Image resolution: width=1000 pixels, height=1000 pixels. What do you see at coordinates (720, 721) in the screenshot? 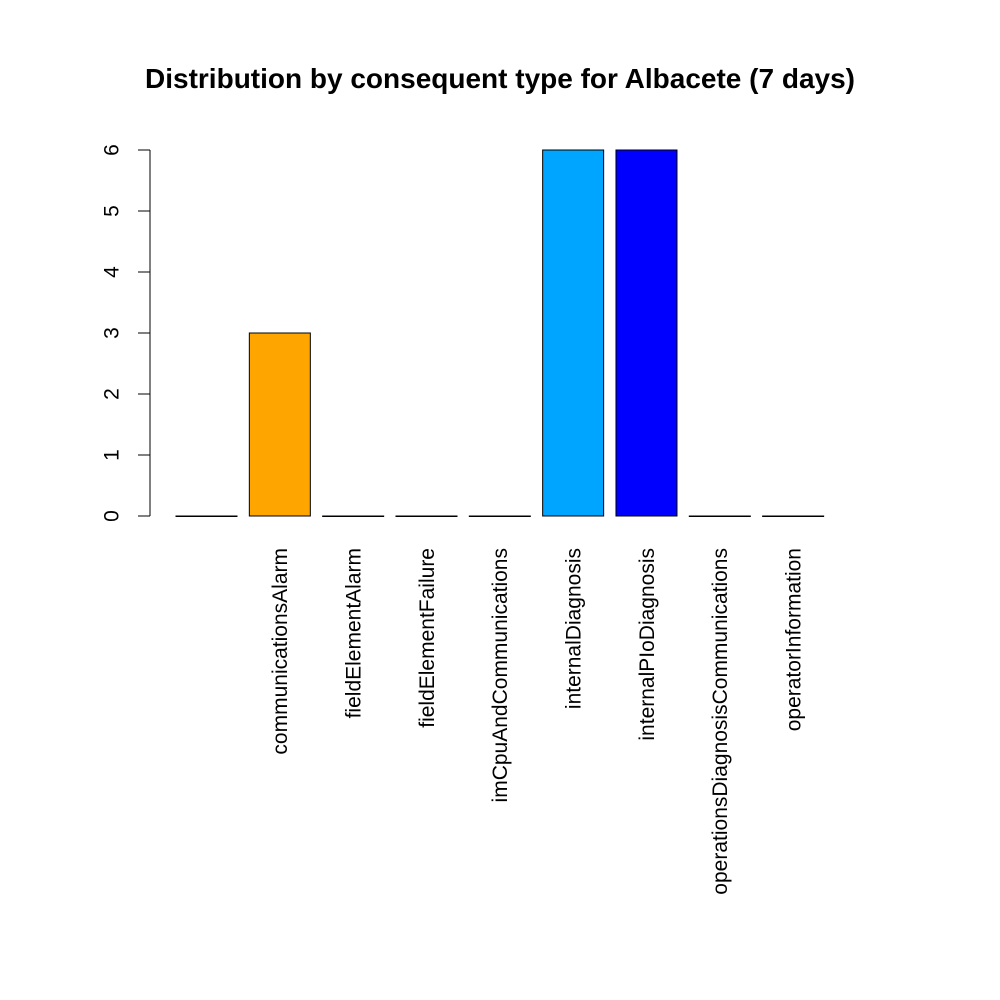
I see `x-category-label: operationsDiagnosisCommunications` at bounding box center [720, 721].